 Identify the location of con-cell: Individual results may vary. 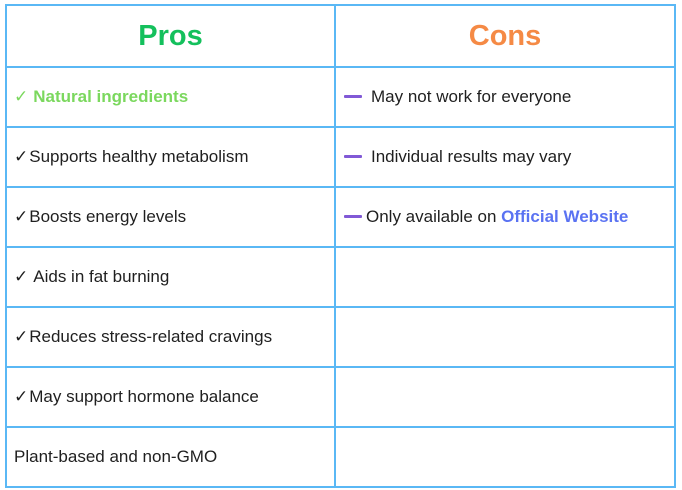
(505, 157).